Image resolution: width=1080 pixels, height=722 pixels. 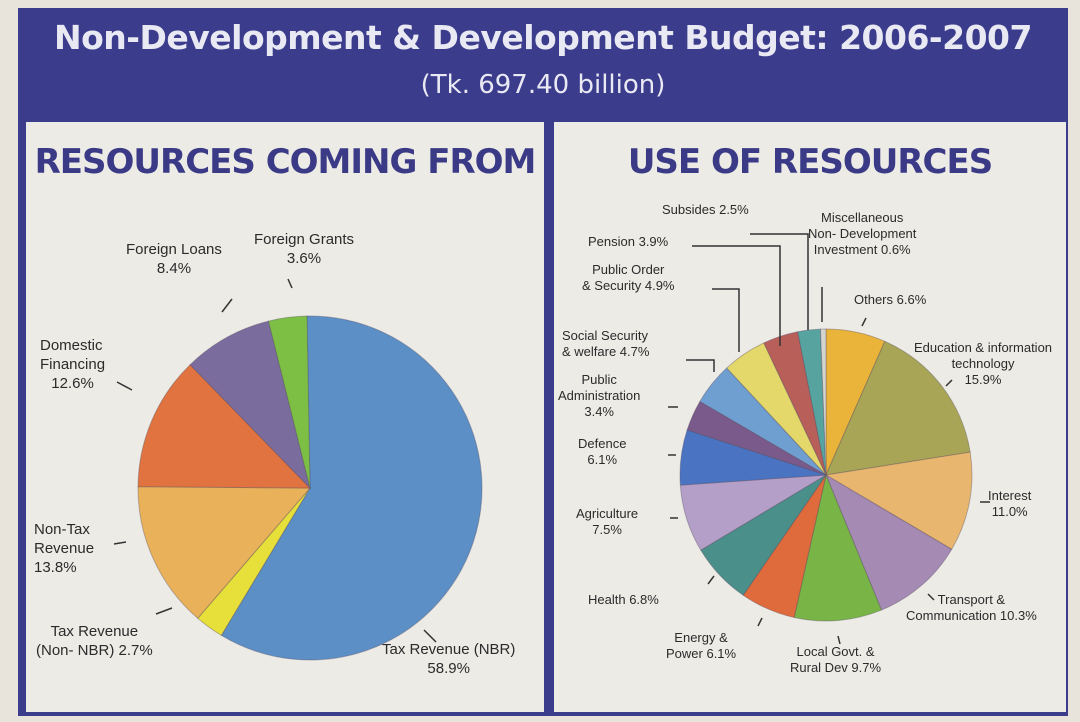 What do you see at coordinates (898, 501) in the screenshot?
I see `pie-slice-interest` at bounding box center [898, 501].